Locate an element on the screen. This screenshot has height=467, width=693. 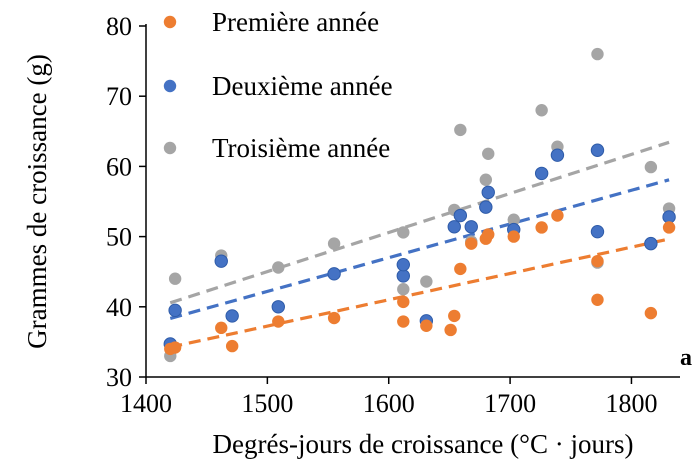
y-tick-label: 60 is located at coordinates (119, 166).